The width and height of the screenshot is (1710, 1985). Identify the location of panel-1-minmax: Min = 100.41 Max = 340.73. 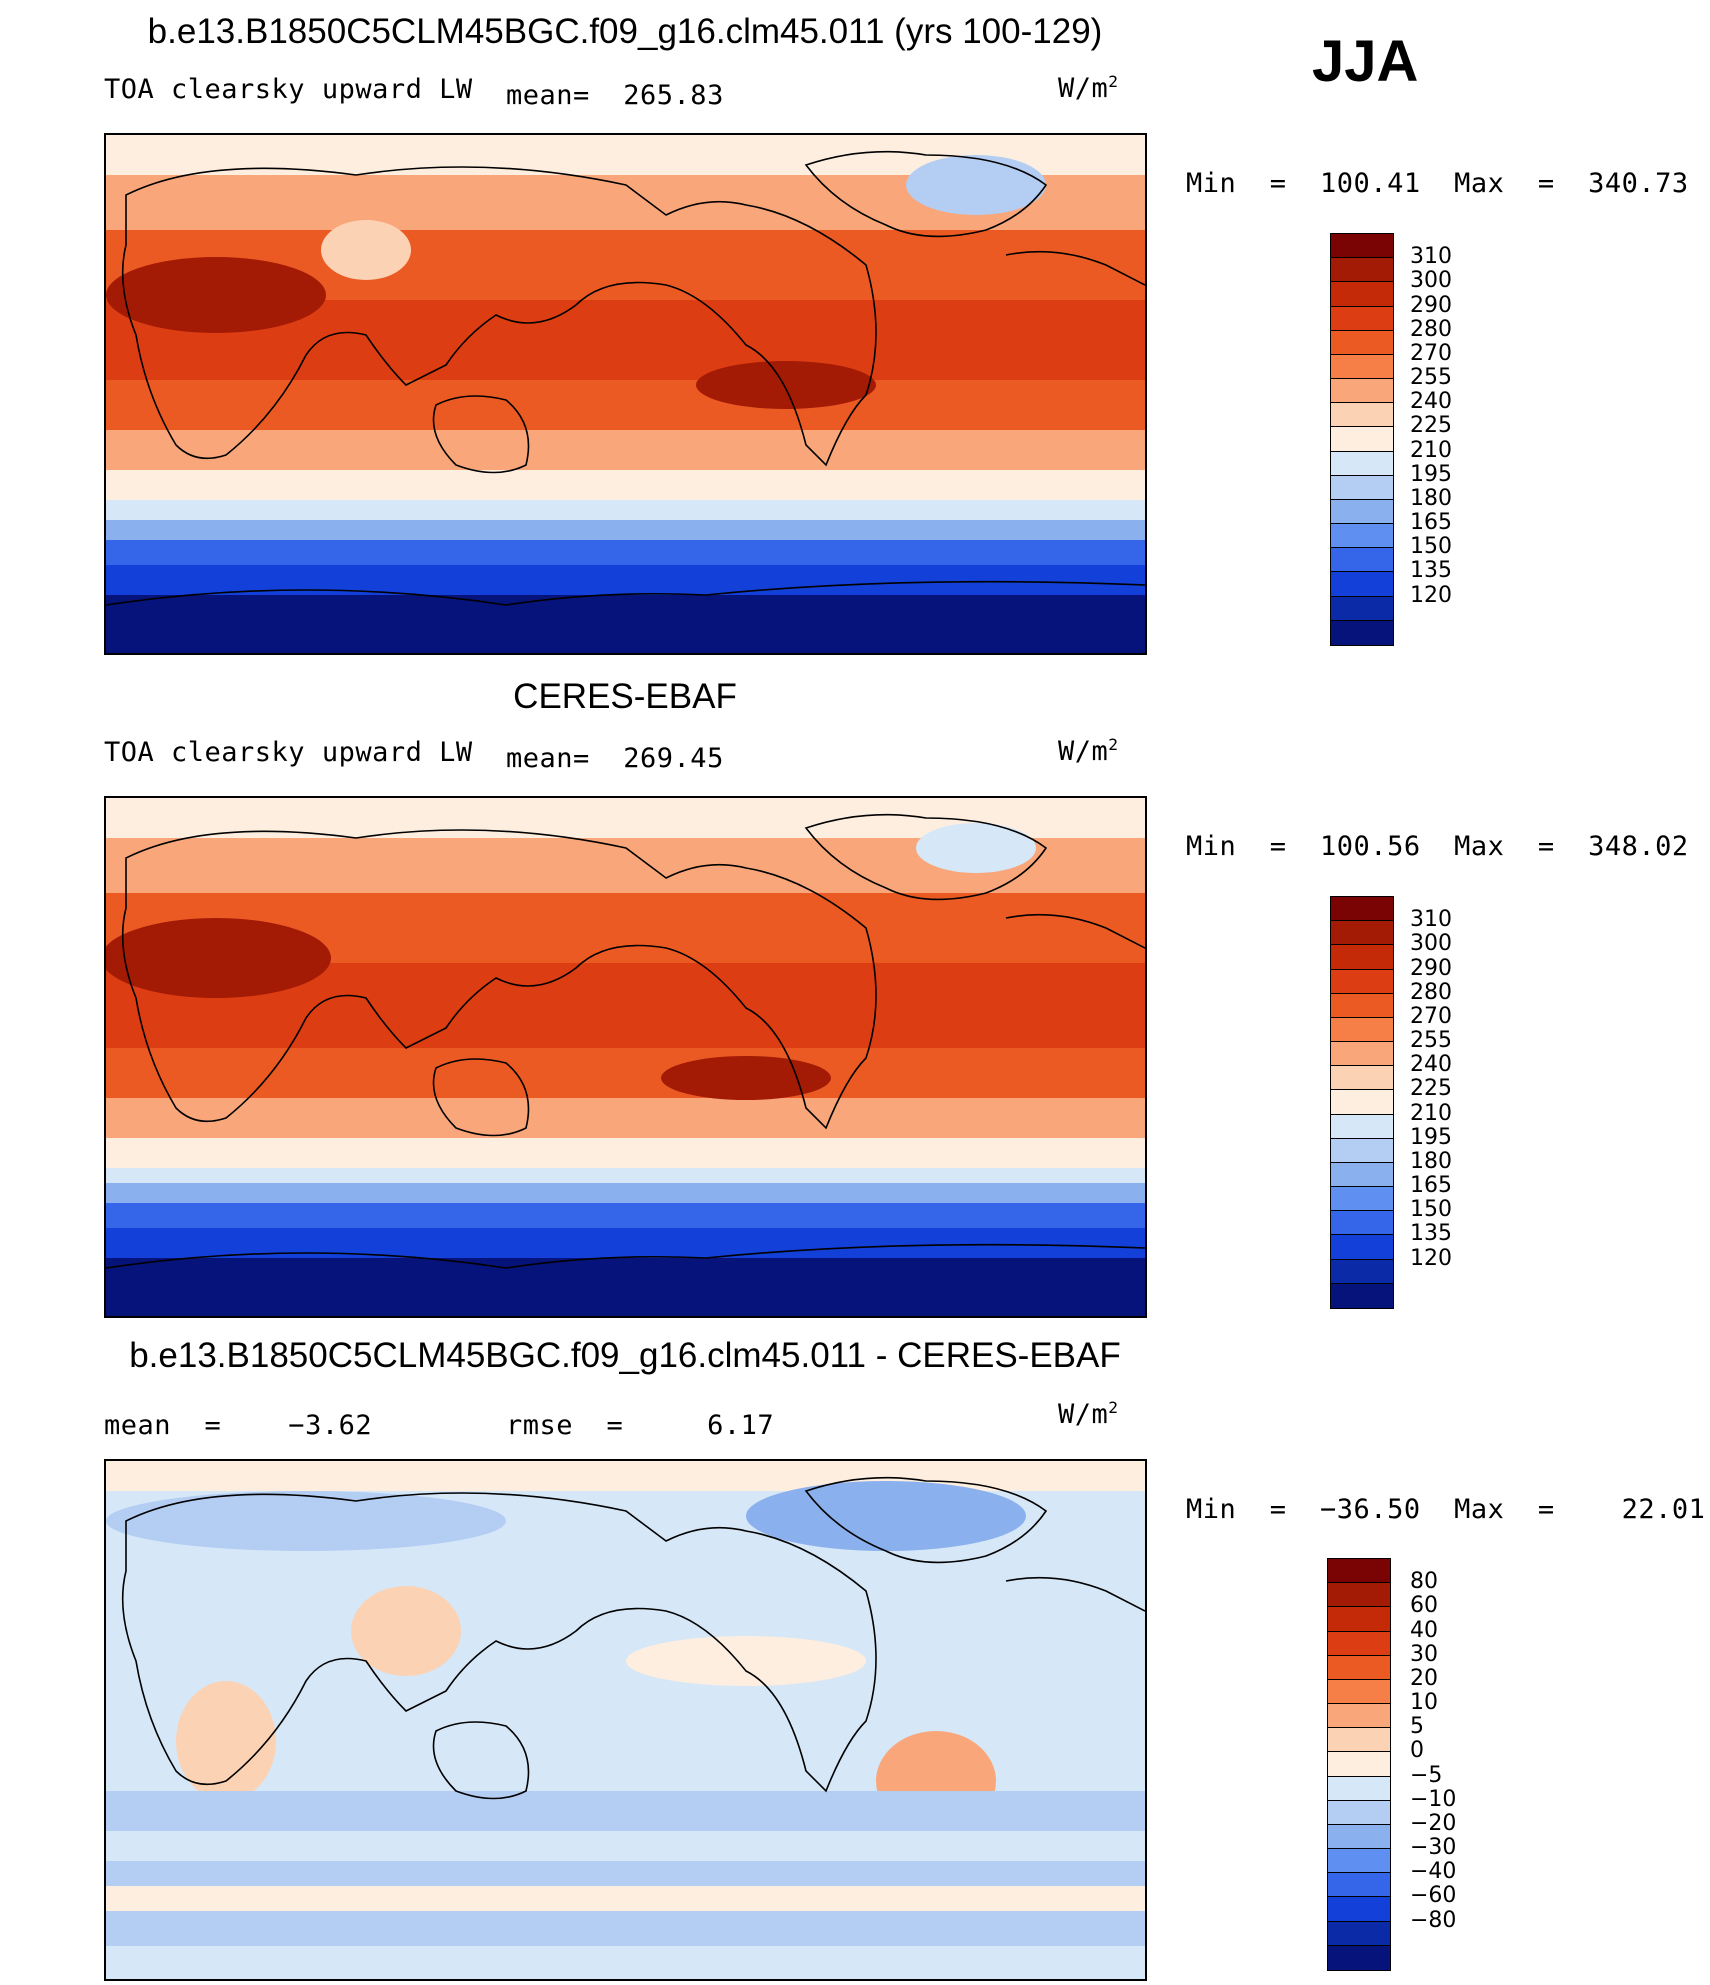
(1437, 183).